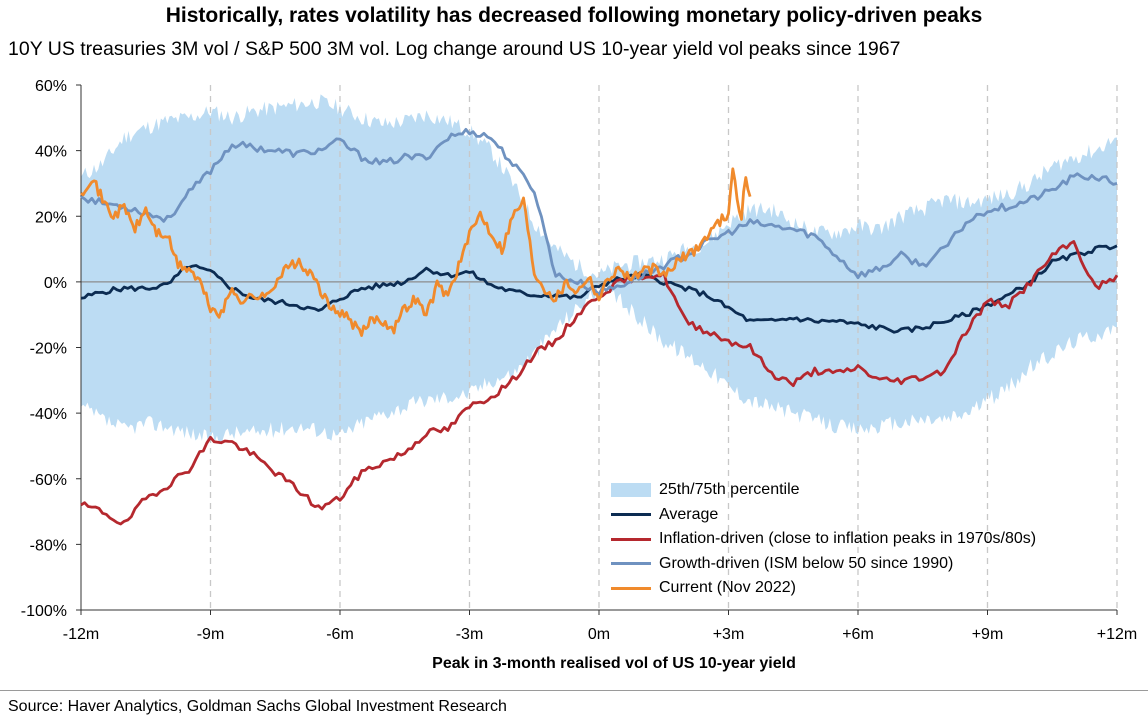  What do you see at coordinates (55, 283) in the screenshot?
I see `y-tick-label: 0%` at bounding box center [55, 283].